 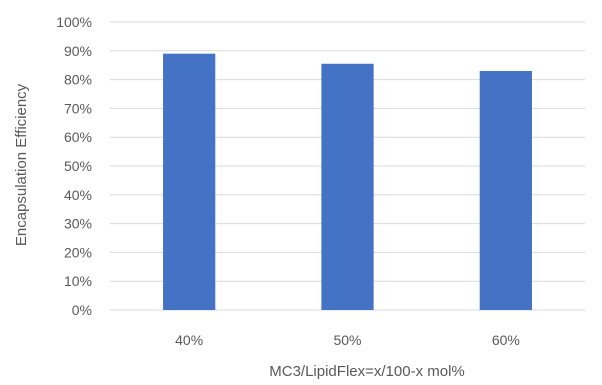 I want to click on y-axis-title: Encapsulation Efficiency, so click(x=21, y=164).